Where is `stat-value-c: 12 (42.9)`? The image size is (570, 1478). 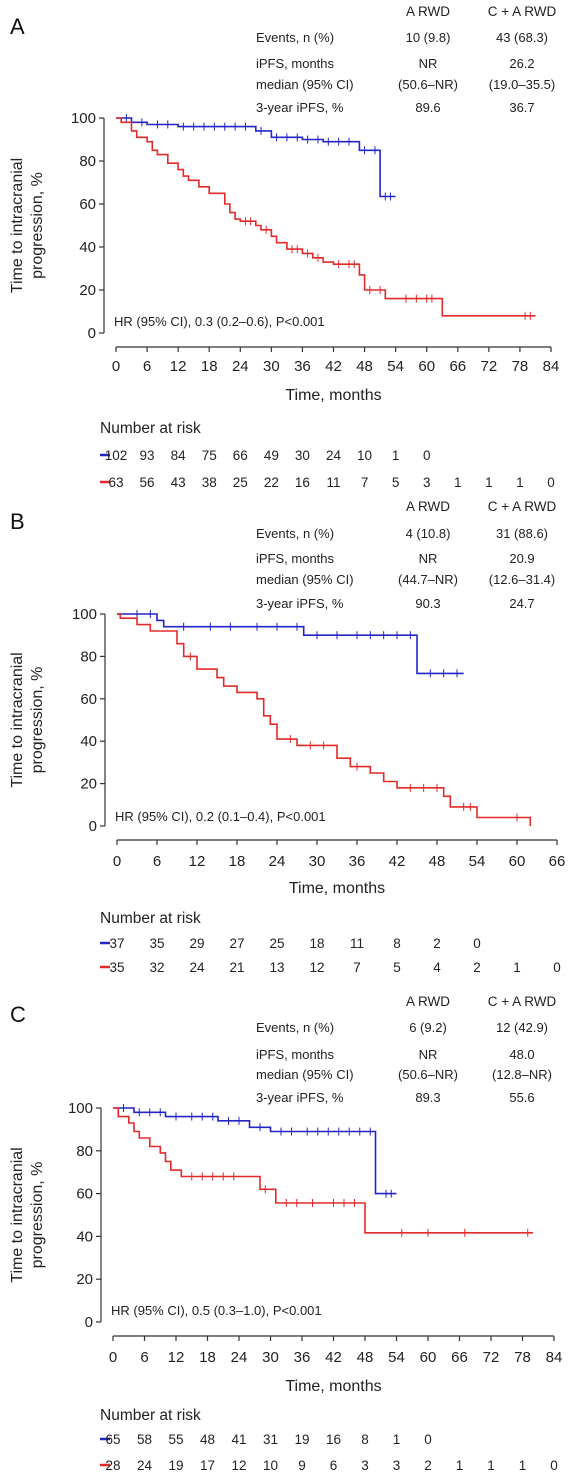
stat-value-c: 12 (42.9) is located at coordinates (522, 1027).